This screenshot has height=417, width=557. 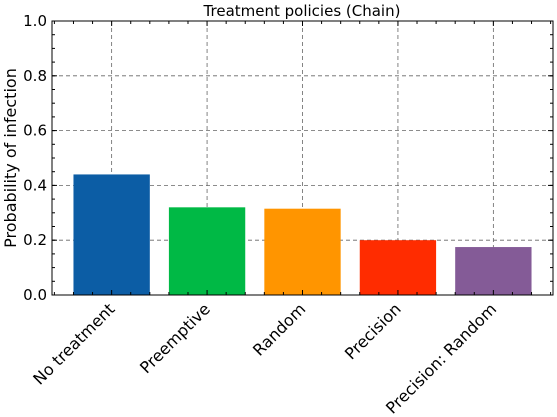 I want to click on x-tick-label: No treatment, so click(x=73, y=343).